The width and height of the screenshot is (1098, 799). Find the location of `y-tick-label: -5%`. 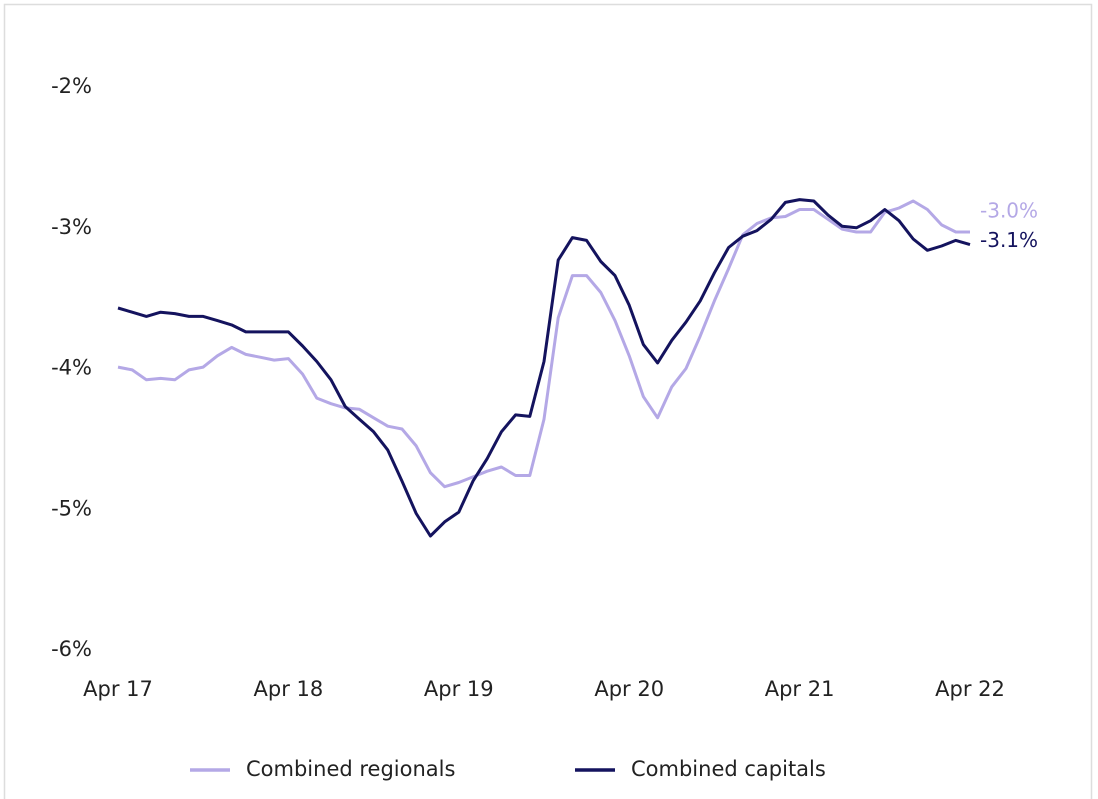

y-tick-label: -5% is located at coordinates (71, 508).